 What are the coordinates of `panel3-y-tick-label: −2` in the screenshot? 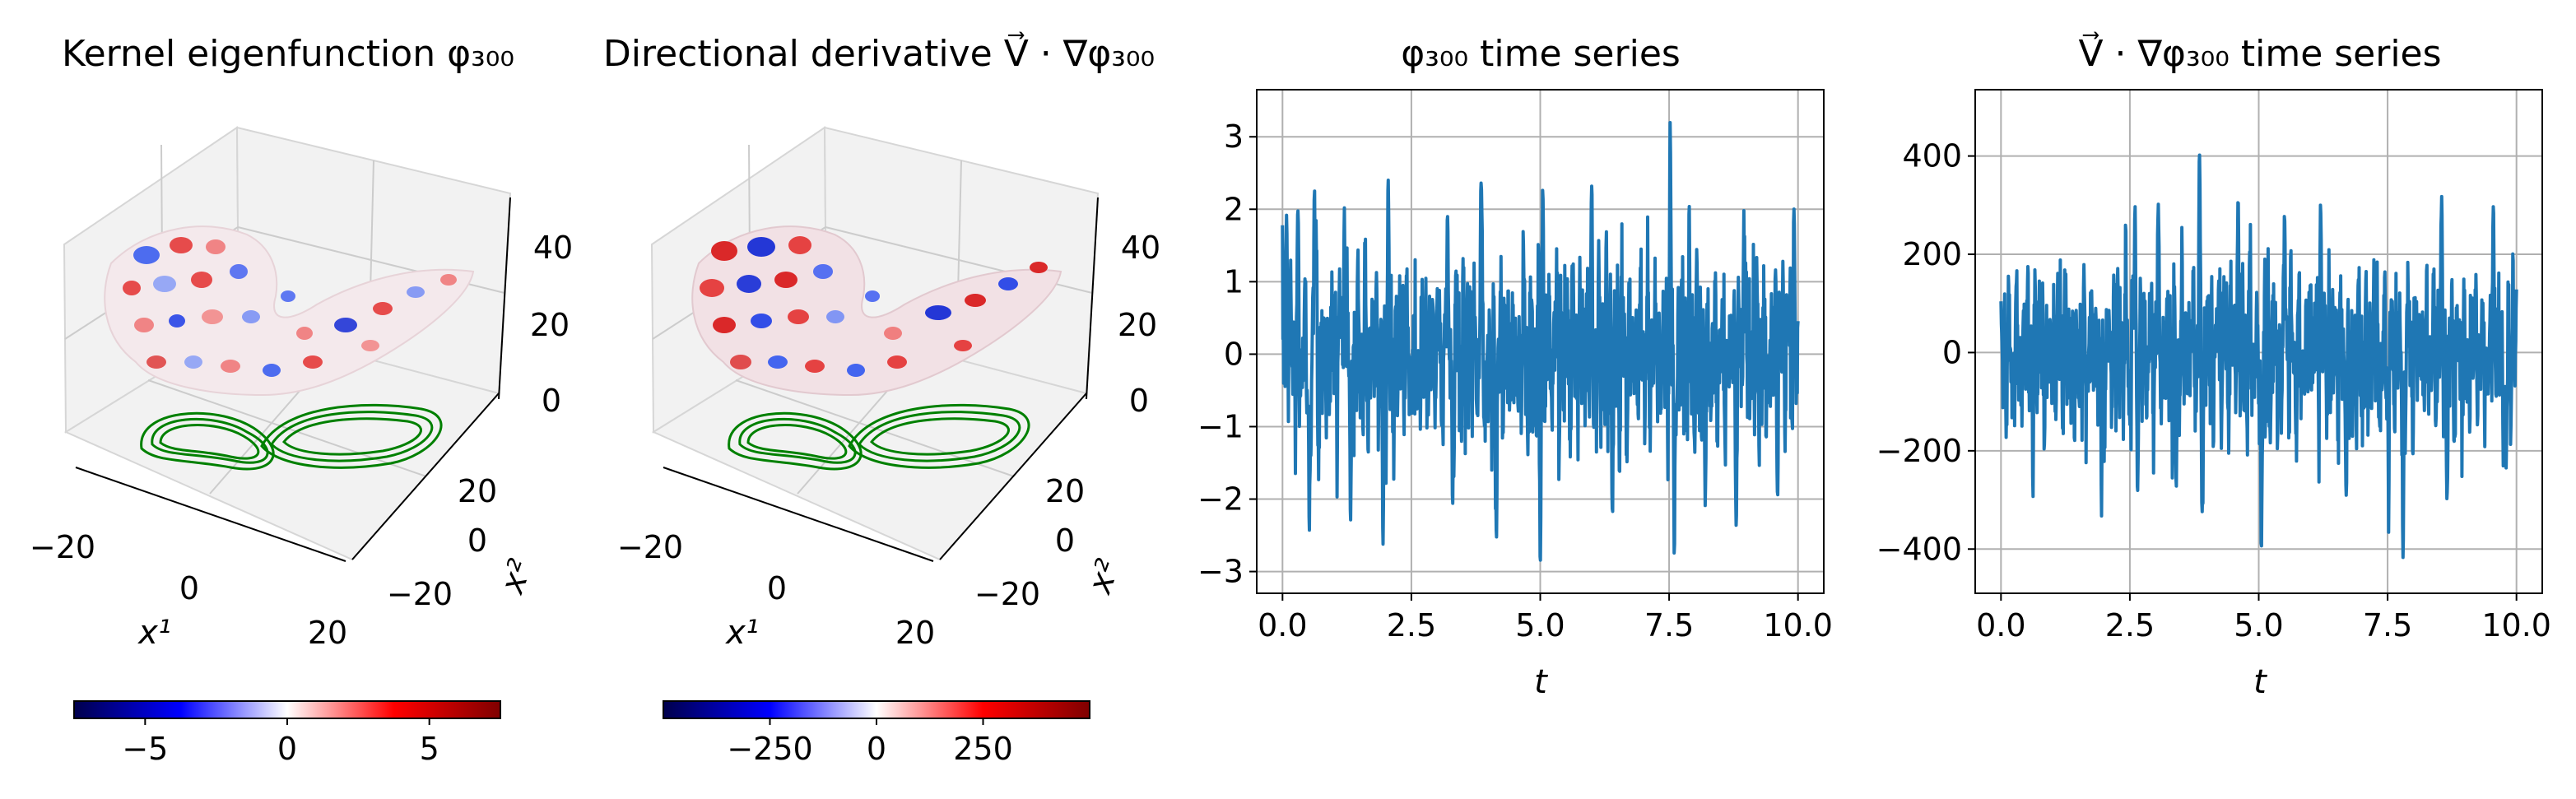 It's located at (1220, 499).